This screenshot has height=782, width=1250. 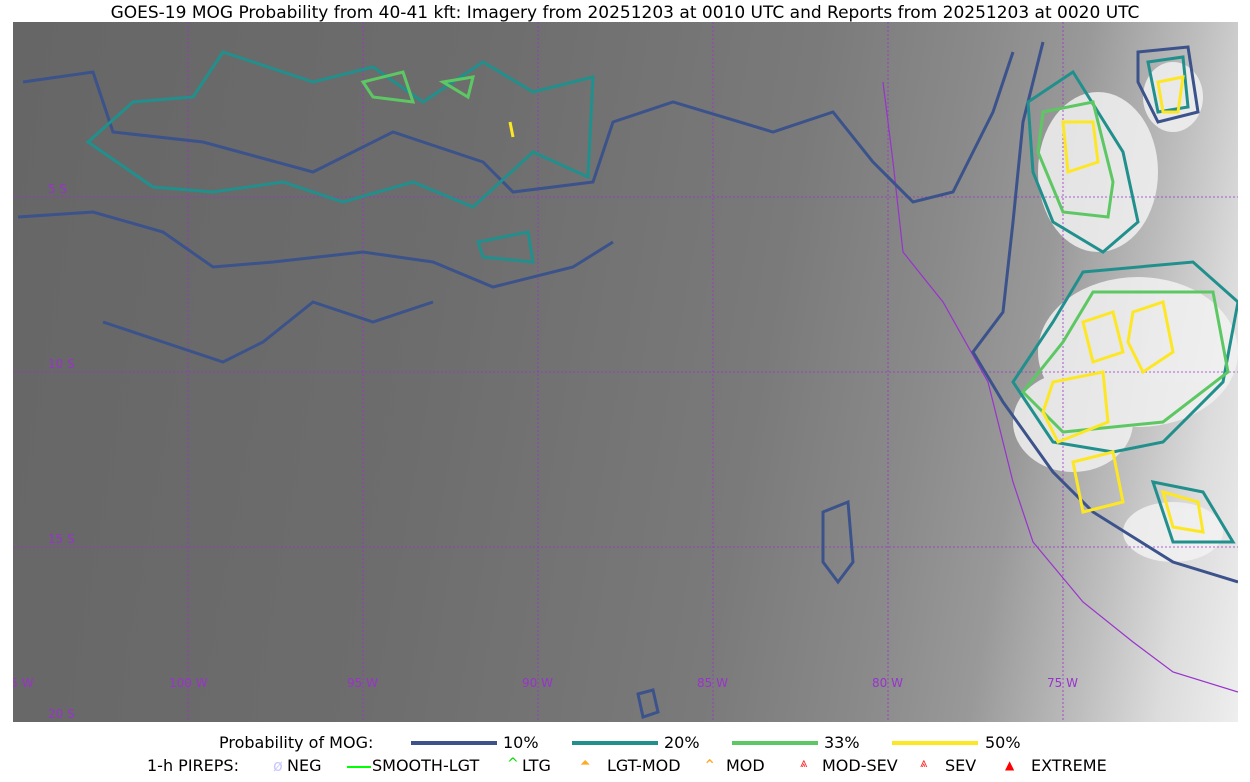 What do you see at coordinates (61, 714) in the screenshot?
I see `lat-label: 20 S` at bounding box center [61, 714].